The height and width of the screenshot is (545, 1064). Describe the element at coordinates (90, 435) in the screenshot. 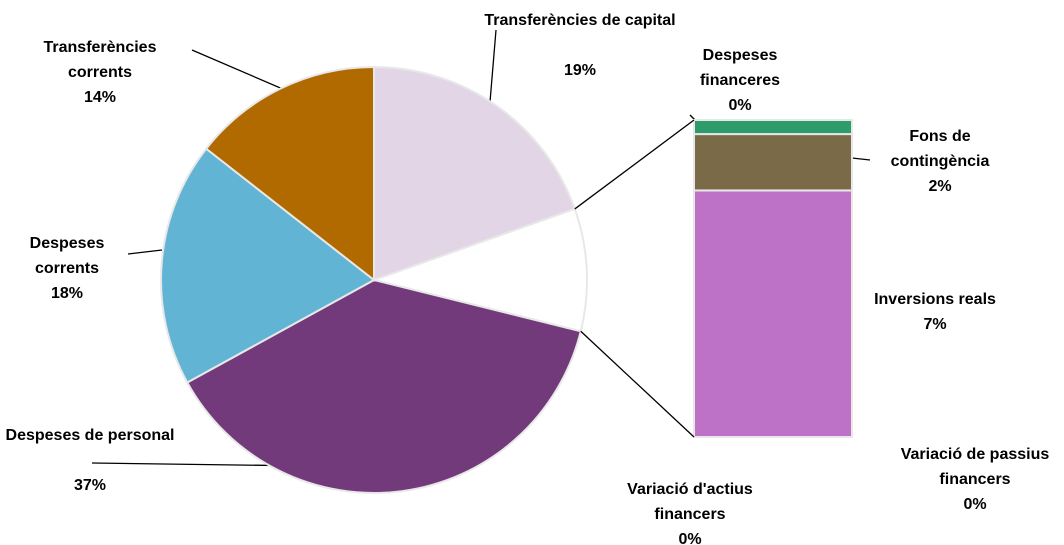

I see `slice-label: Despeses de personal` at that location.